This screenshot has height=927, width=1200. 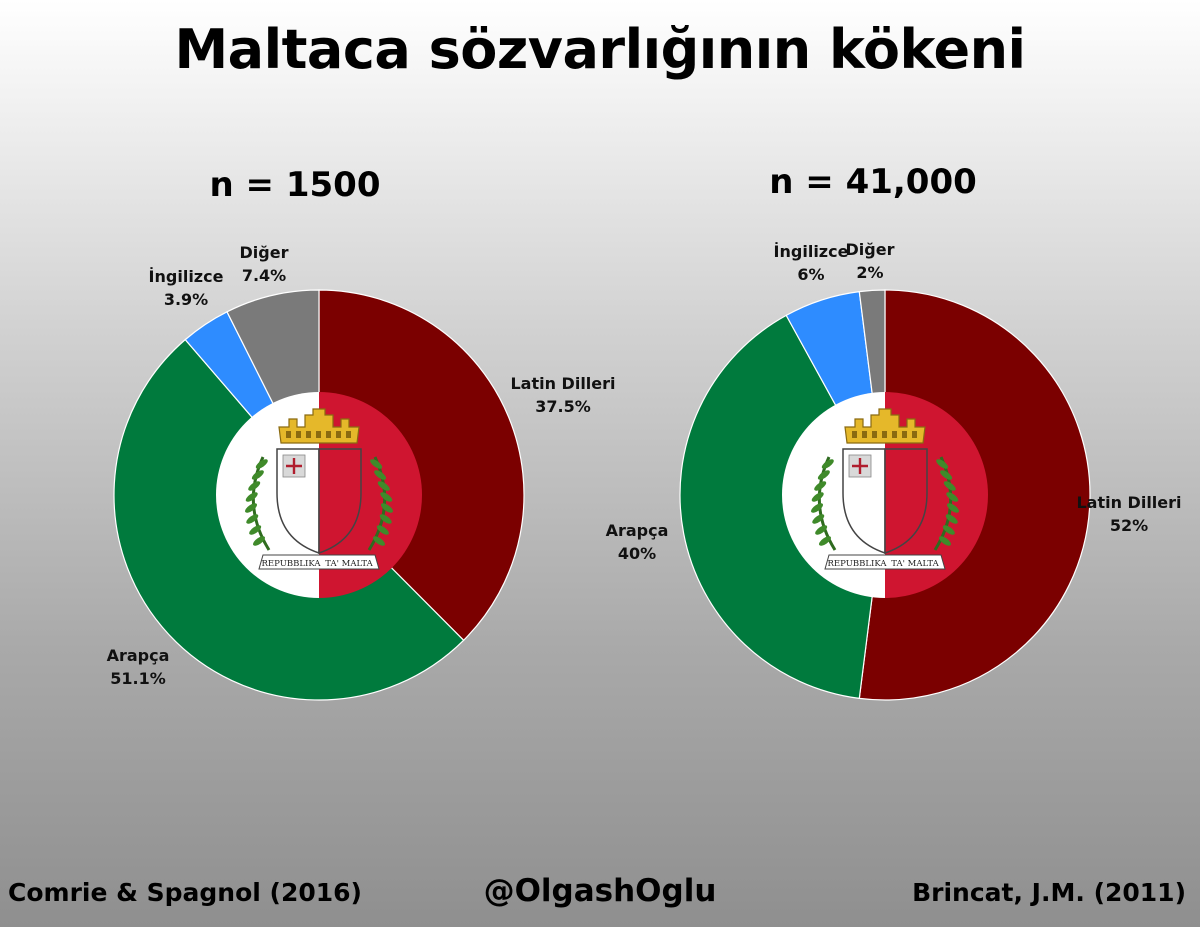 I want to click on pie-1-label-3-name: İngilizce, so click(x=186, y=276).